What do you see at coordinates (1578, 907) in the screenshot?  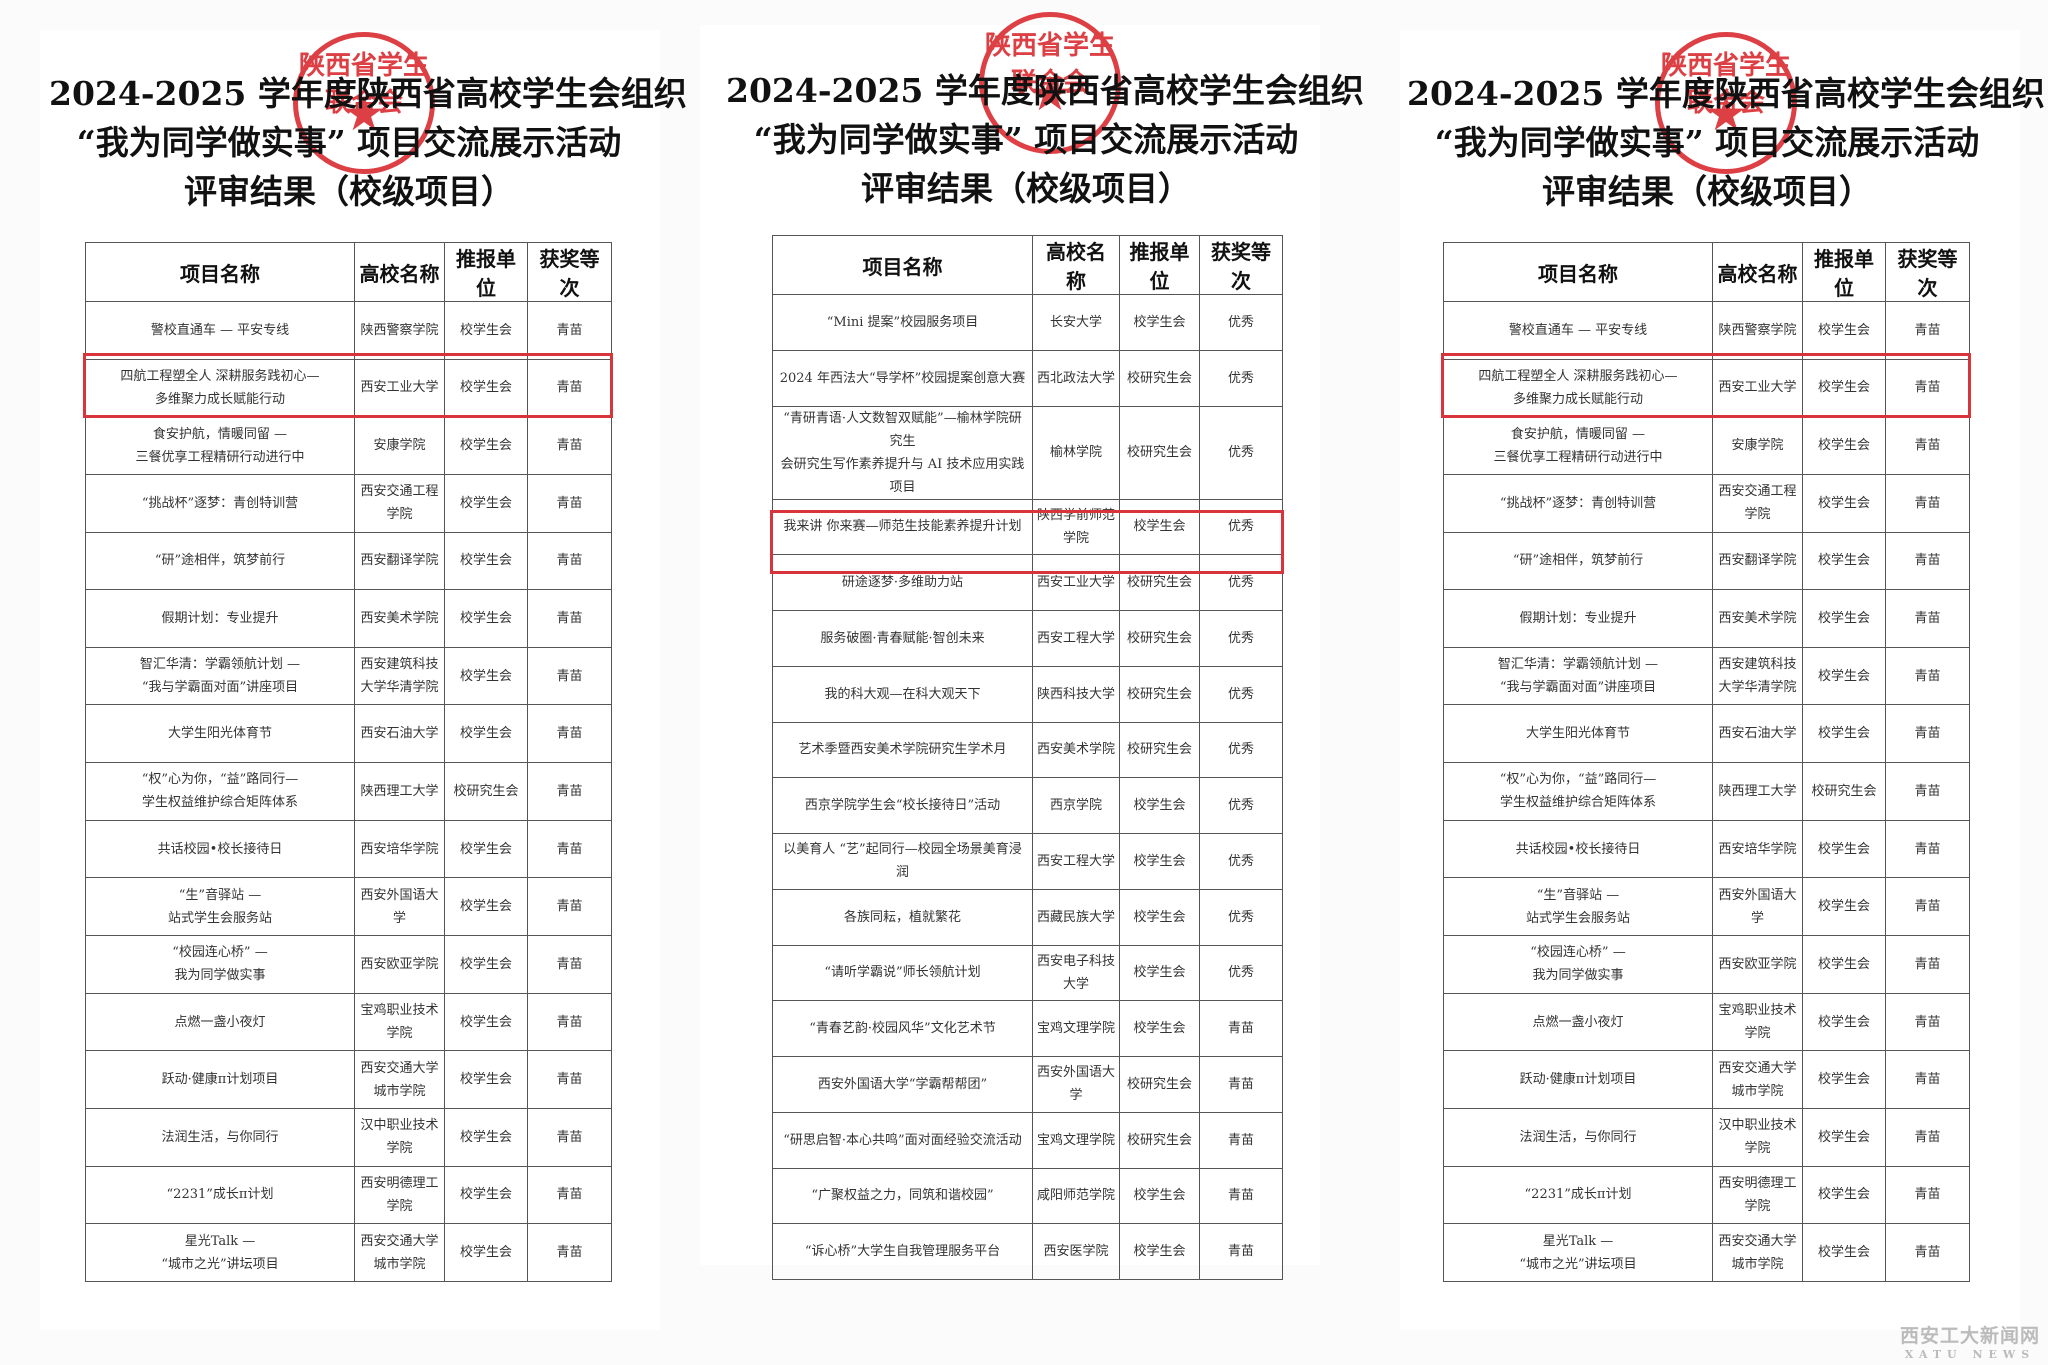 I see `project-name-cell: “生”音驿站 — 站式学生会服务站` at bounding box center [1578, 907].